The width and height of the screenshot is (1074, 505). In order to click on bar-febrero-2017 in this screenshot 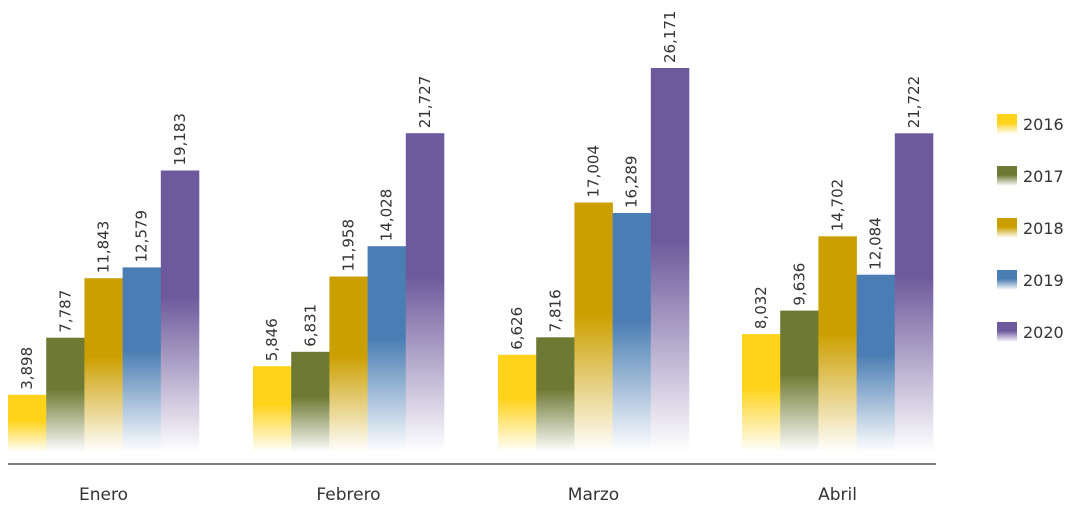, I will do `click(310, 401)`.